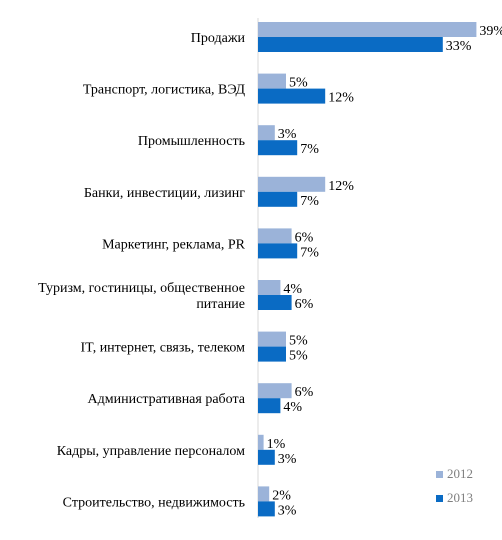 This screenshot has width=502, height=540. Describe the element at coordinates (167, 399) in the screenshot. I see `category-label: Административная работа` at that location.